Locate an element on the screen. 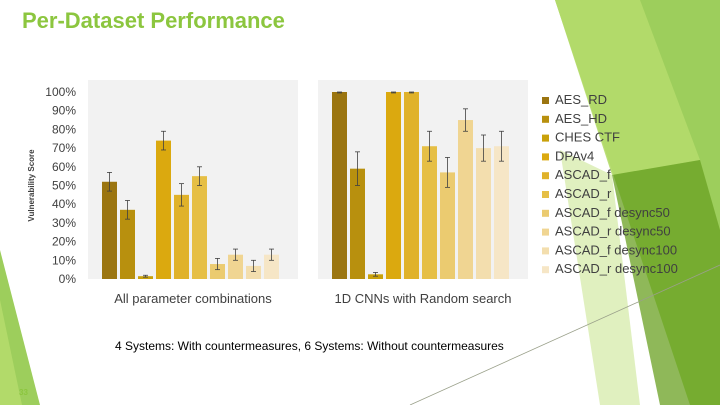 This screenshot has height=405, width=720. slide-title: Per-Dataset Performance is located at coordinates (153, 20).